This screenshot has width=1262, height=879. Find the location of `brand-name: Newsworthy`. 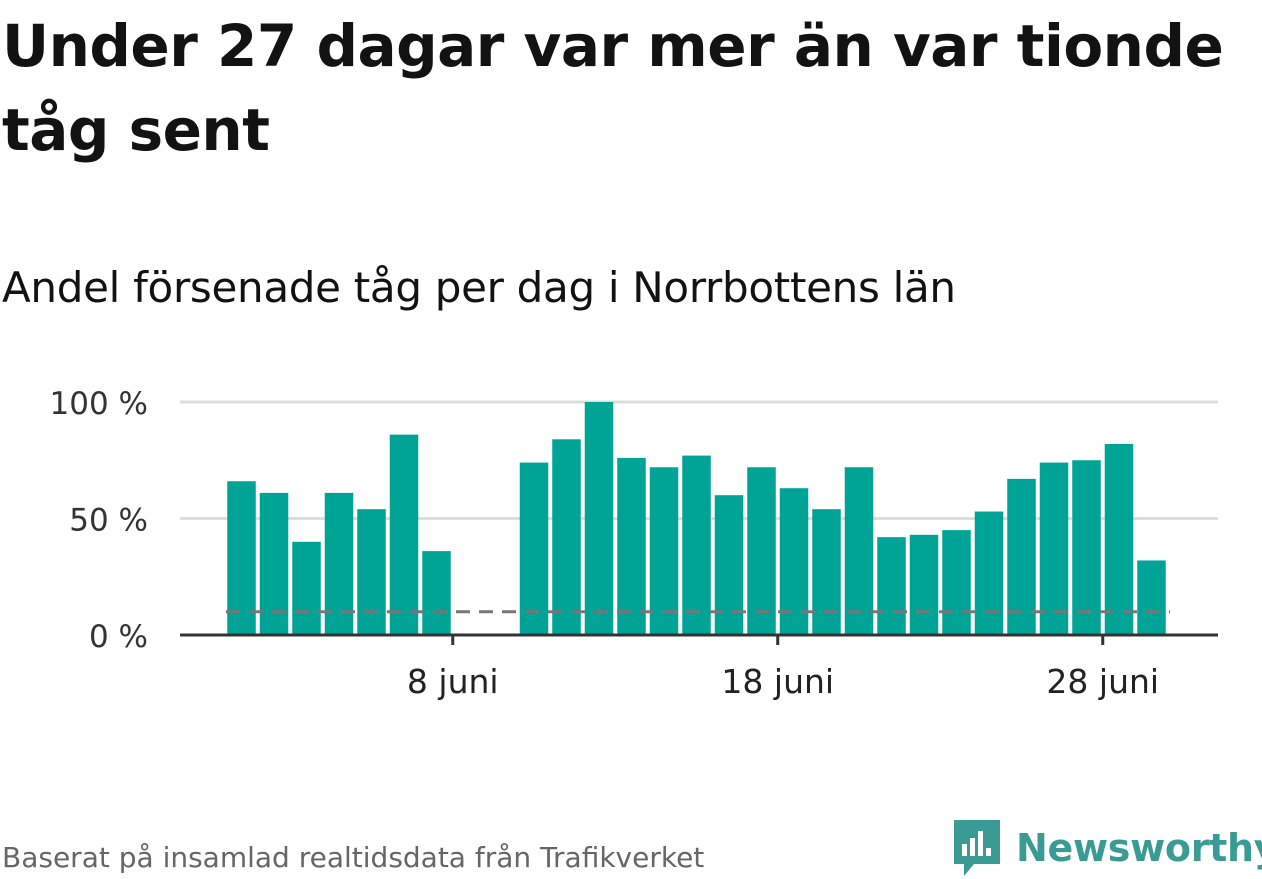

brand-name: Newsworthy is located at coordinates (1139, 848).